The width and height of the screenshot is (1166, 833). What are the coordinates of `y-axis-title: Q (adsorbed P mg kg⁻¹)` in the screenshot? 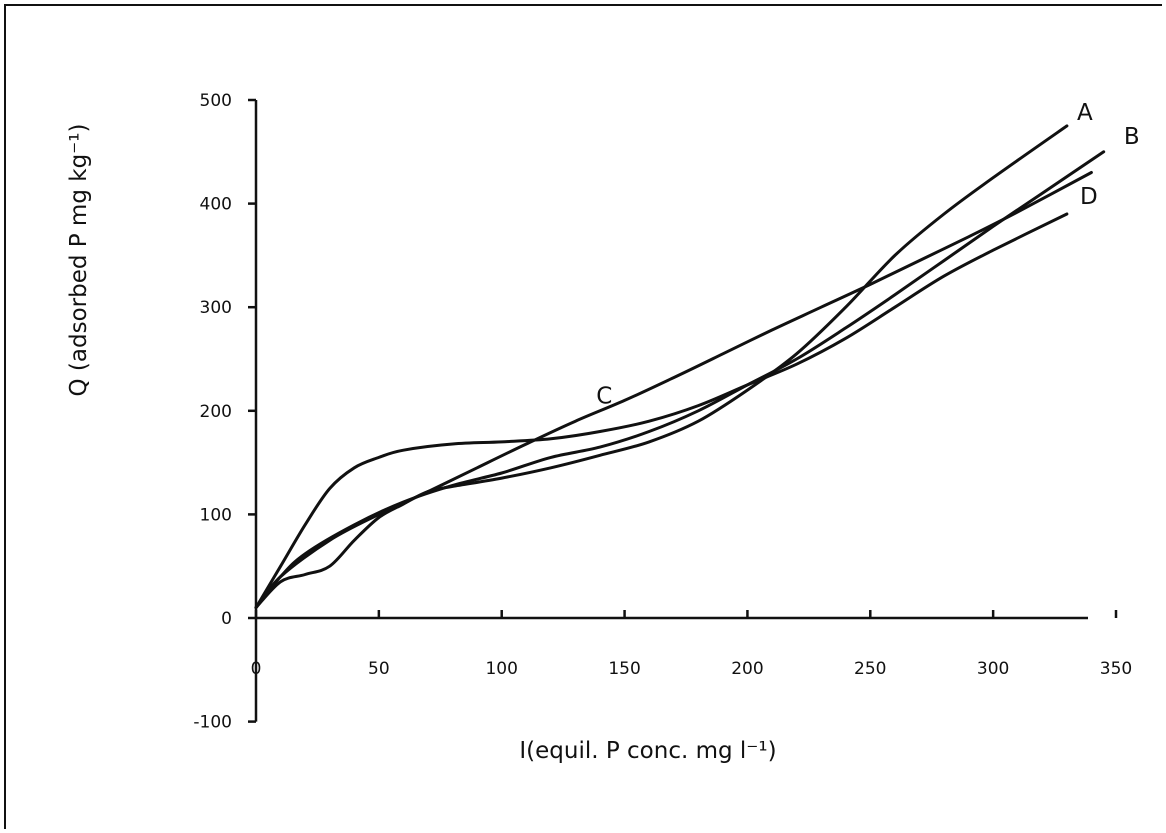 It's located at (79, 259).